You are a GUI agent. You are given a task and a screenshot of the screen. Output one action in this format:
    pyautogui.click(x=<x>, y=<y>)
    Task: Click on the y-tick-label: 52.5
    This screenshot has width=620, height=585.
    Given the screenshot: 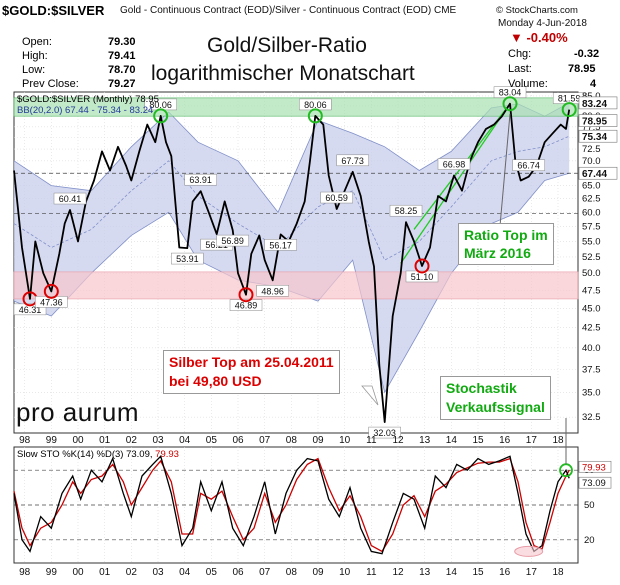 What is the action you would take?
    pyautogui.click(x=591, y=257)
    